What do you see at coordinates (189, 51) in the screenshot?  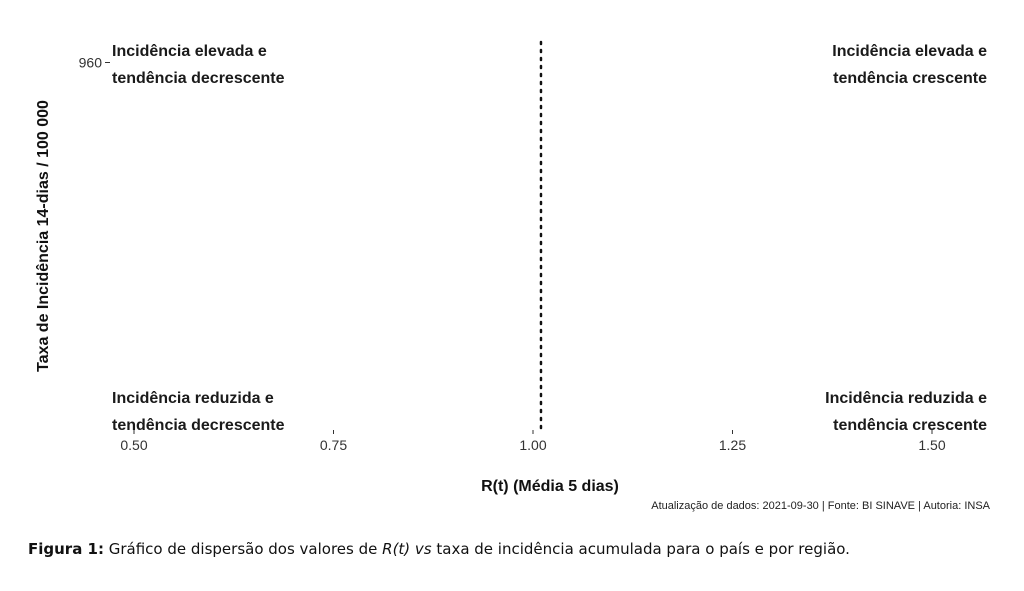 I see `quadrant-top-left-line-0: Incidência elevada e` at bounding box center [189, 51].